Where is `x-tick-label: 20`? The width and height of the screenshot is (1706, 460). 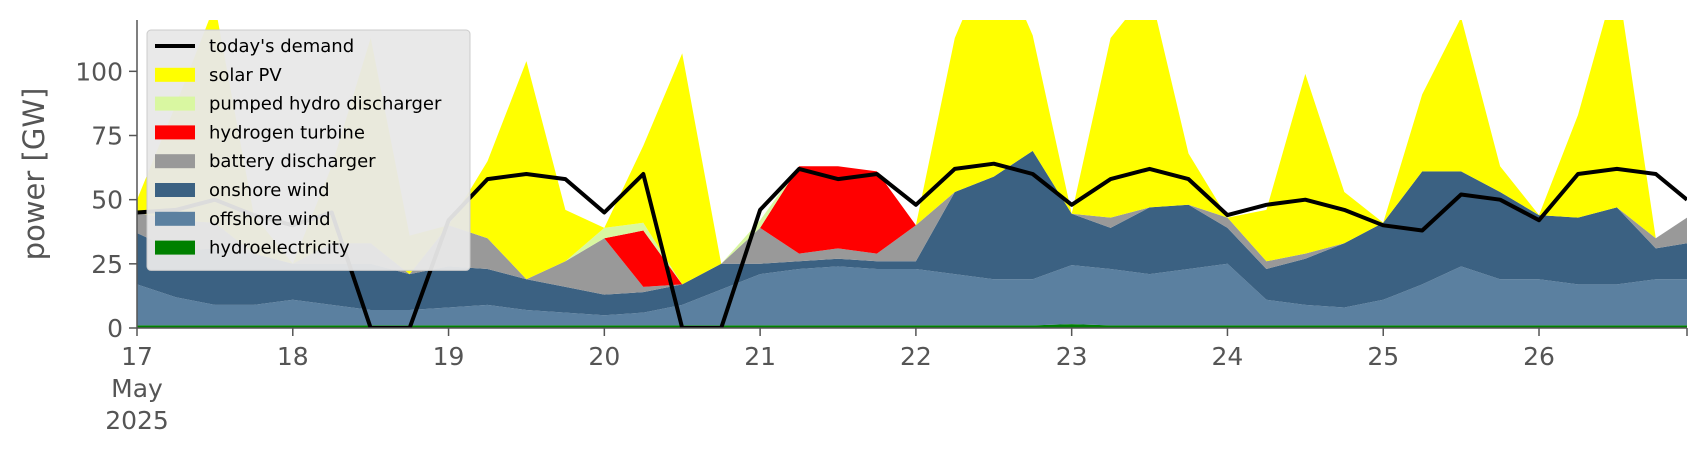 x-tick-label: 20 is located at coordinates (604, 356).